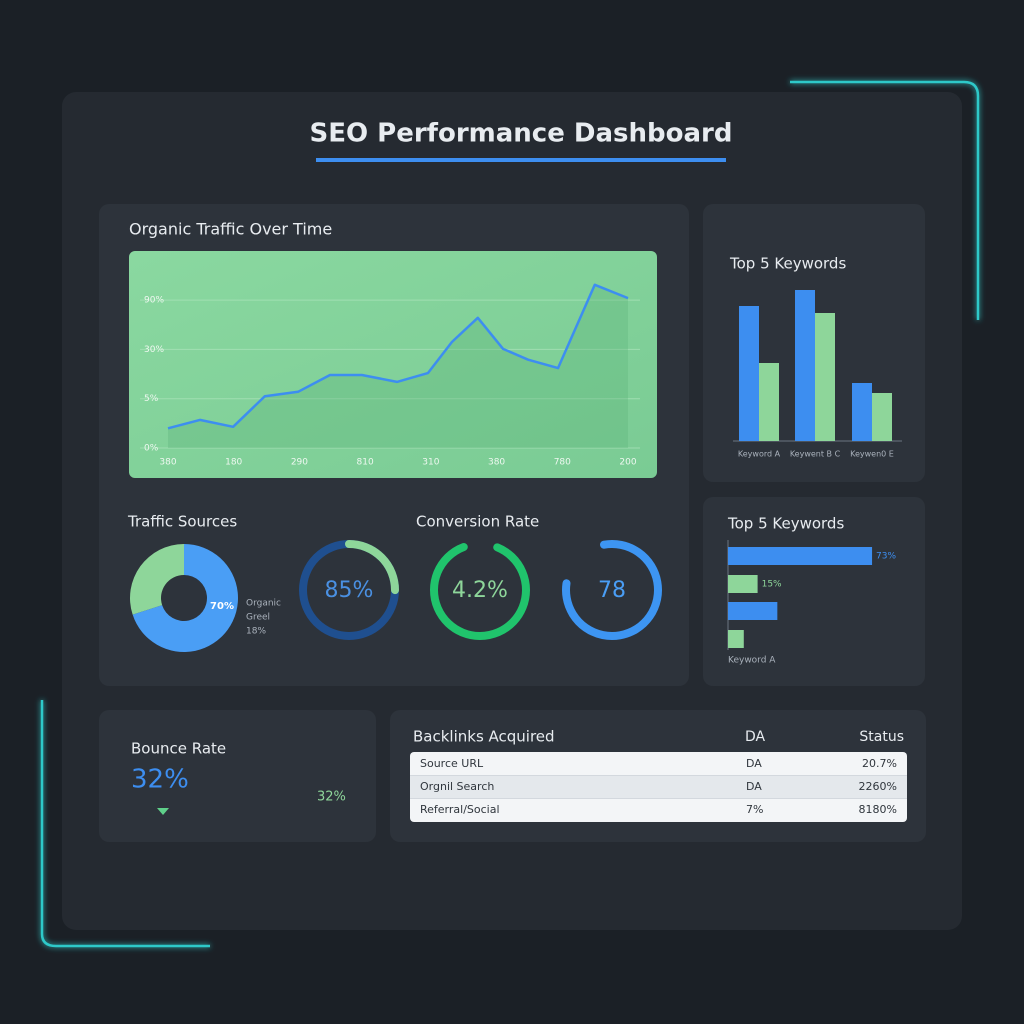 Image resolution: width=1024 pixels, height=1024 pixels. Describe the element at coordinates (752, 661) in the screenshot. I see `y-tick-label: Keyword A` at that location.